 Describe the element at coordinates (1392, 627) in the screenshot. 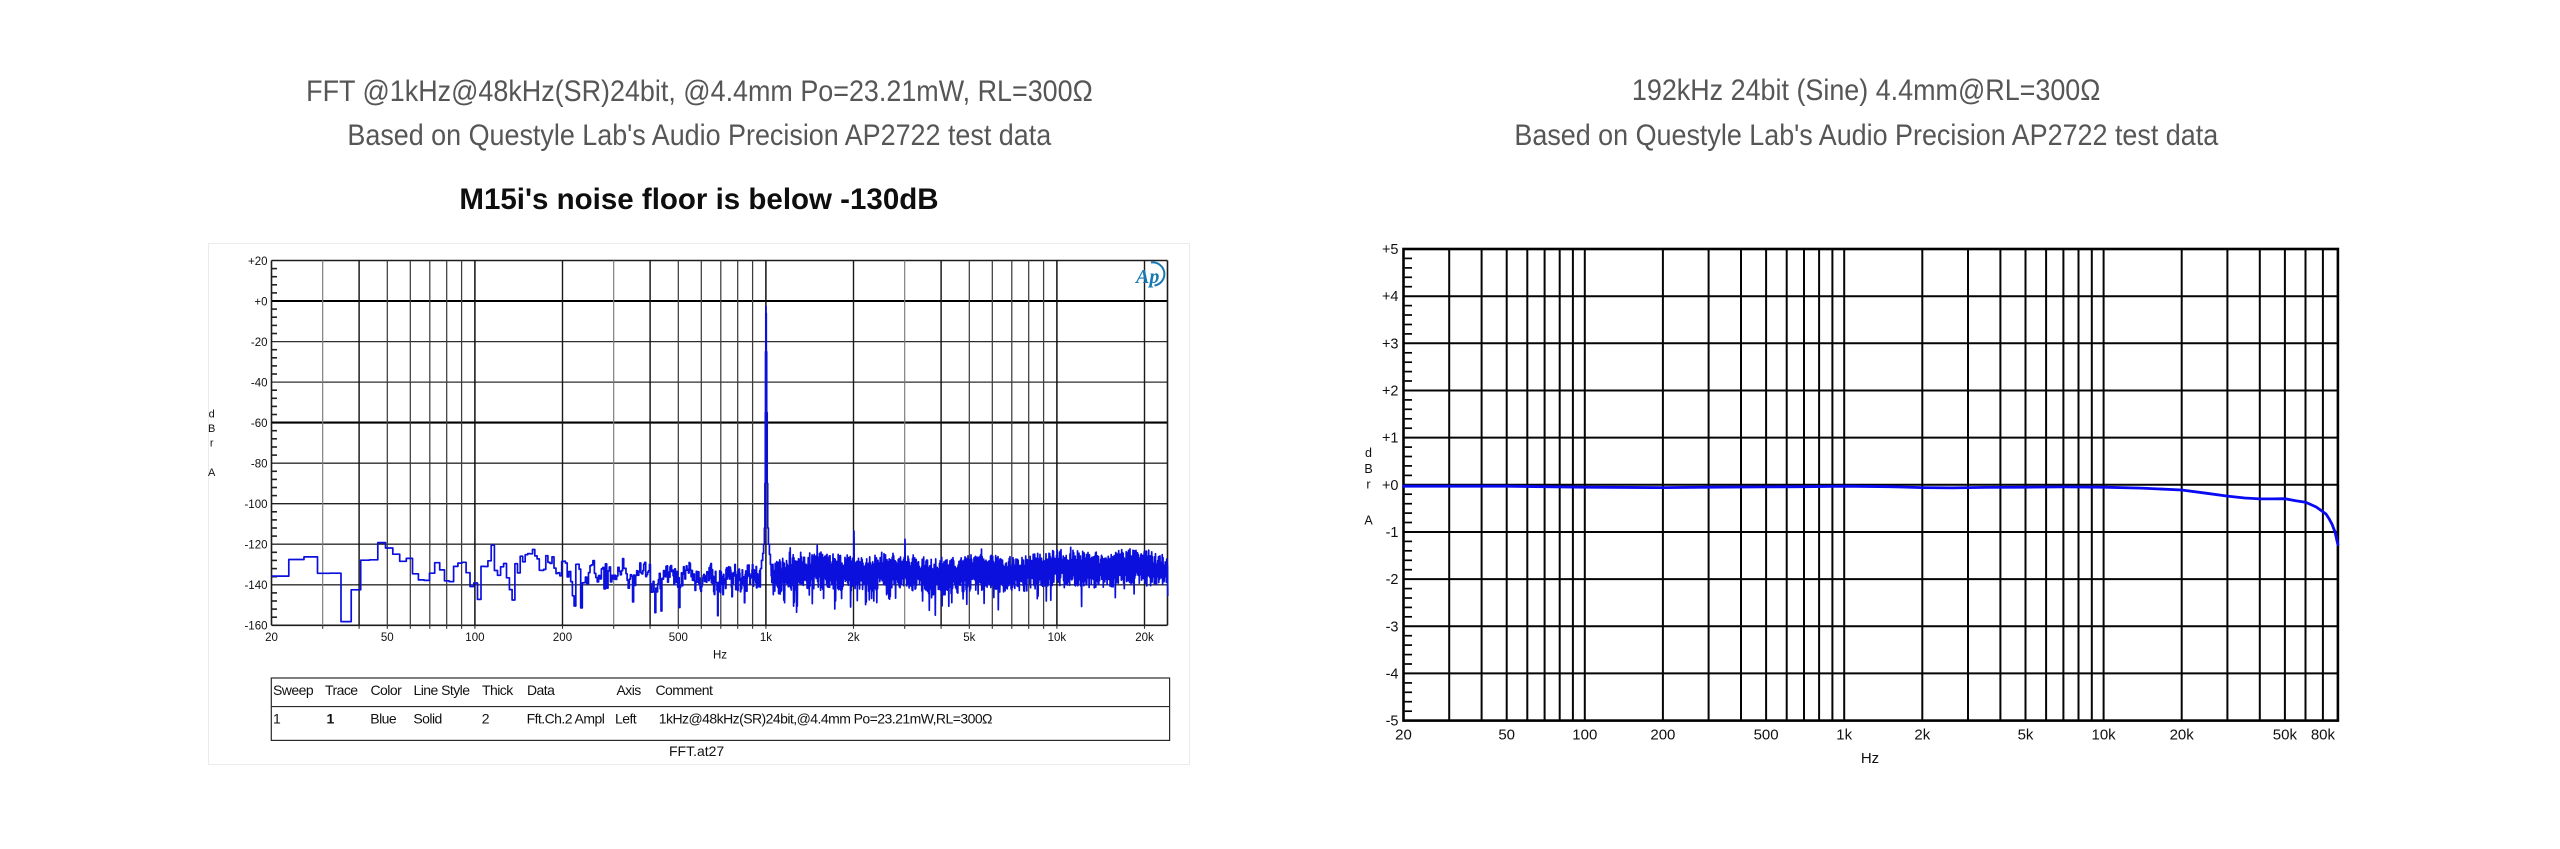

I see `svg-text: -3` at that location.